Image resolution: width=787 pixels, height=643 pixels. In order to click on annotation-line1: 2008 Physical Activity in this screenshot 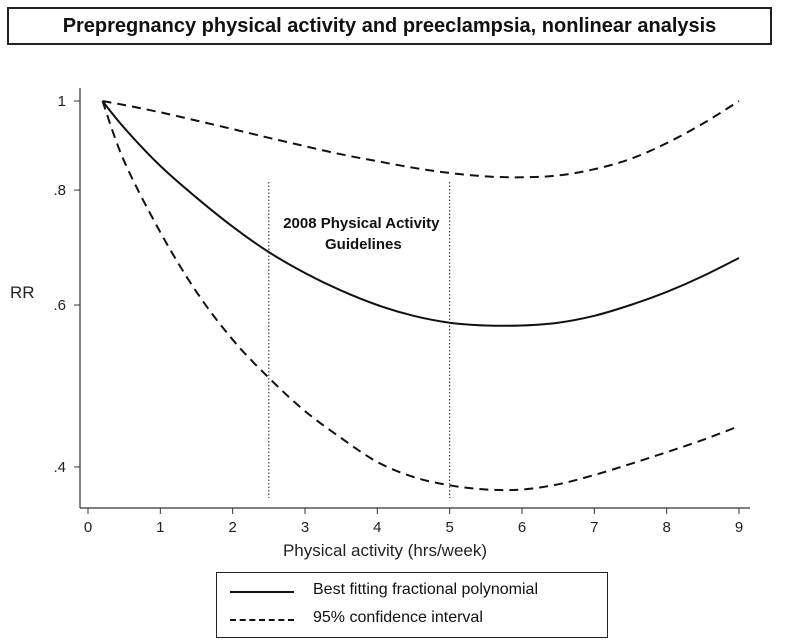, I will do `click(361, 223)`.